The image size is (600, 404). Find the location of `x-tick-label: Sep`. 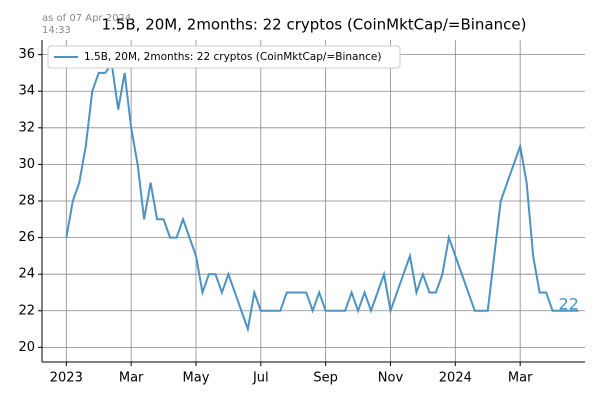

x-tick-label: Sep is located at coordinates (325, 378).